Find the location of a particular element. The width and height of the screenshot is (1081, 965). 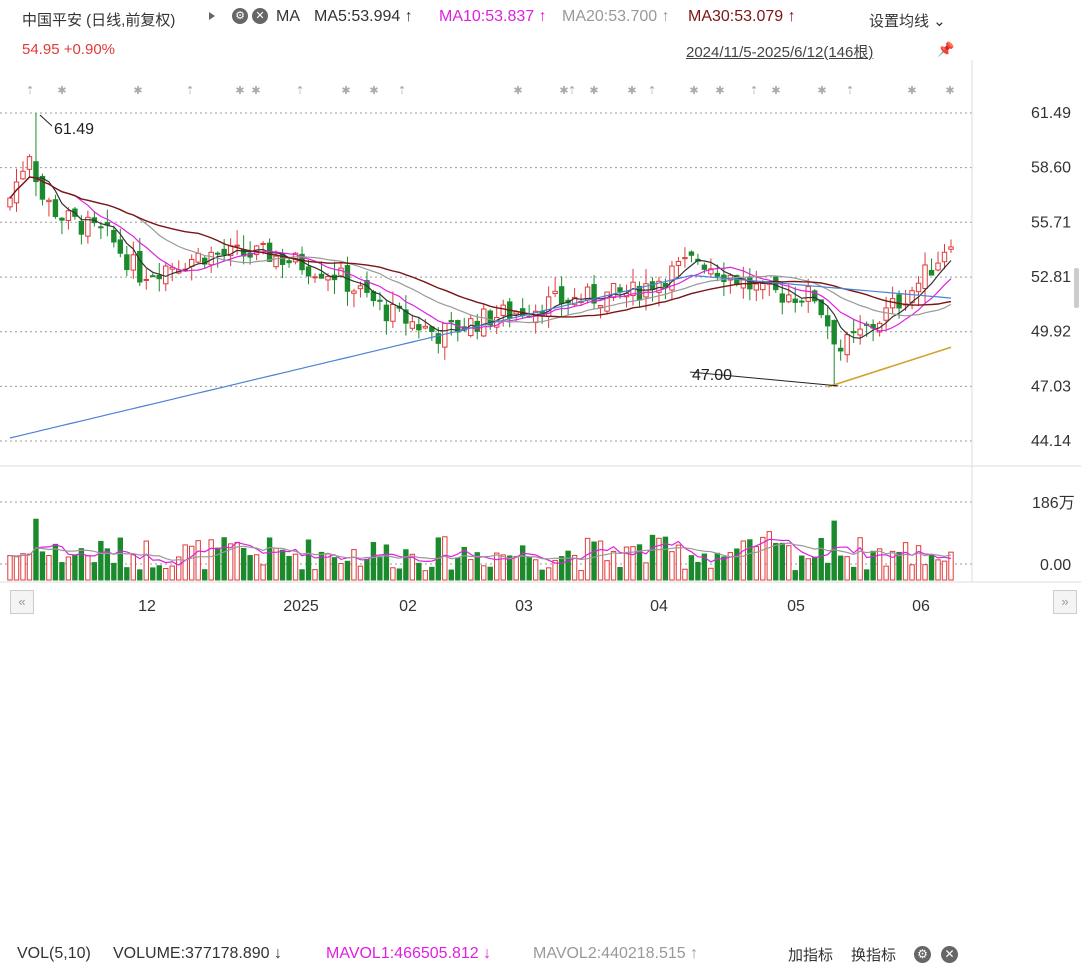

gear-icon: ⚙ is located at coordinates (922, 954).